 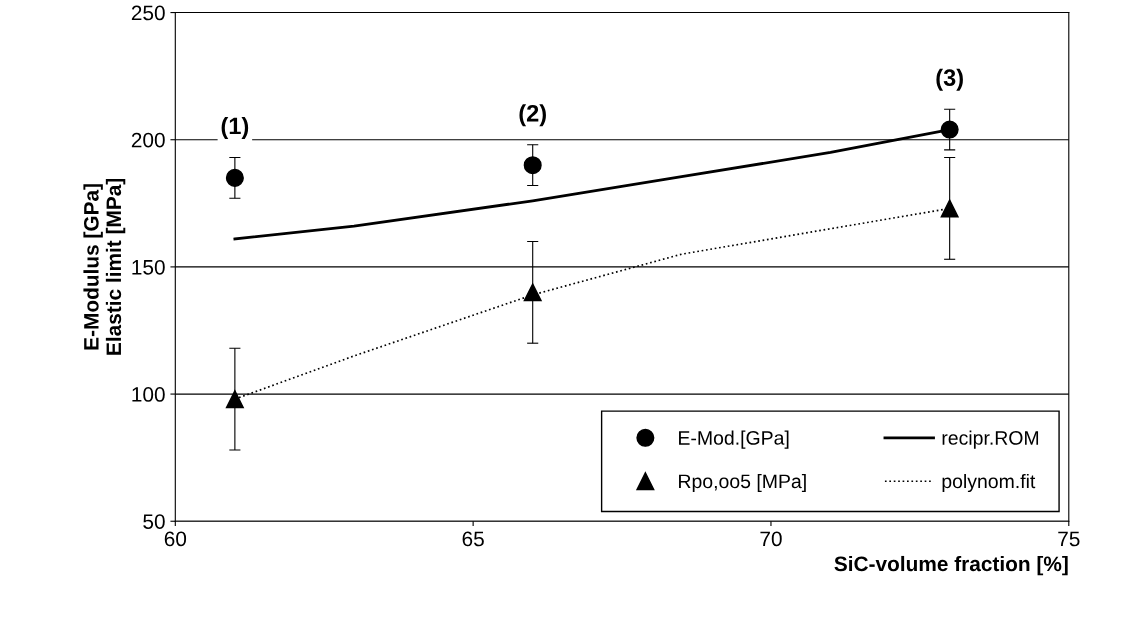 What do you see at coordinates (989, 483) in the screenshot?
I see `legend-label: polynom.fit` at bounding box center [989, 483].